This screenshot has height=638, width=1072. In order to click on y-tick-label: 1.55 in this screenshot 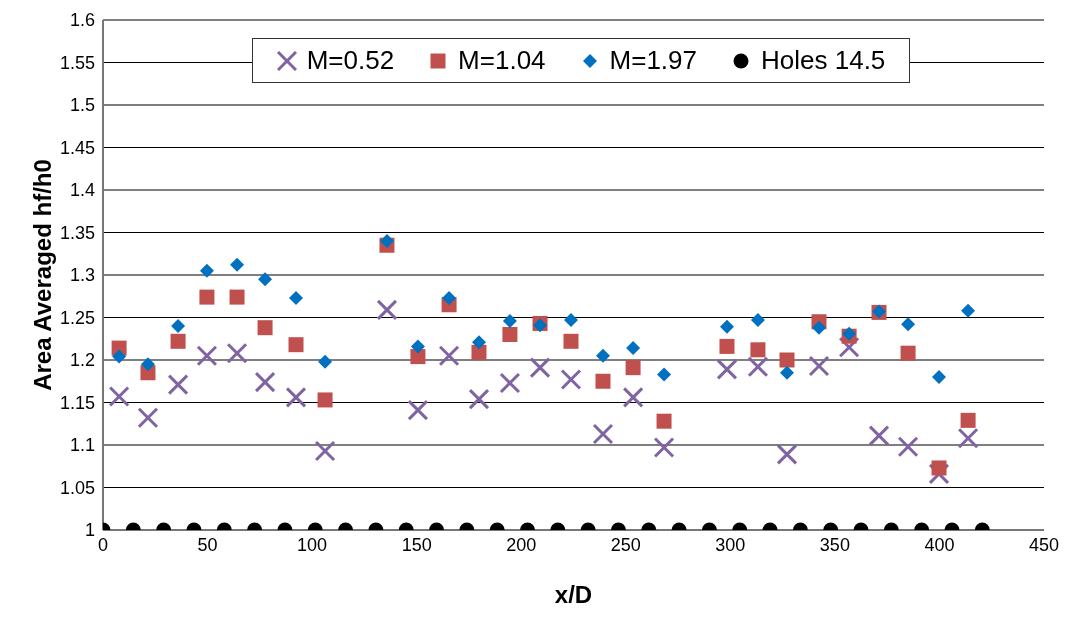, I will do `click(77, 62)`.